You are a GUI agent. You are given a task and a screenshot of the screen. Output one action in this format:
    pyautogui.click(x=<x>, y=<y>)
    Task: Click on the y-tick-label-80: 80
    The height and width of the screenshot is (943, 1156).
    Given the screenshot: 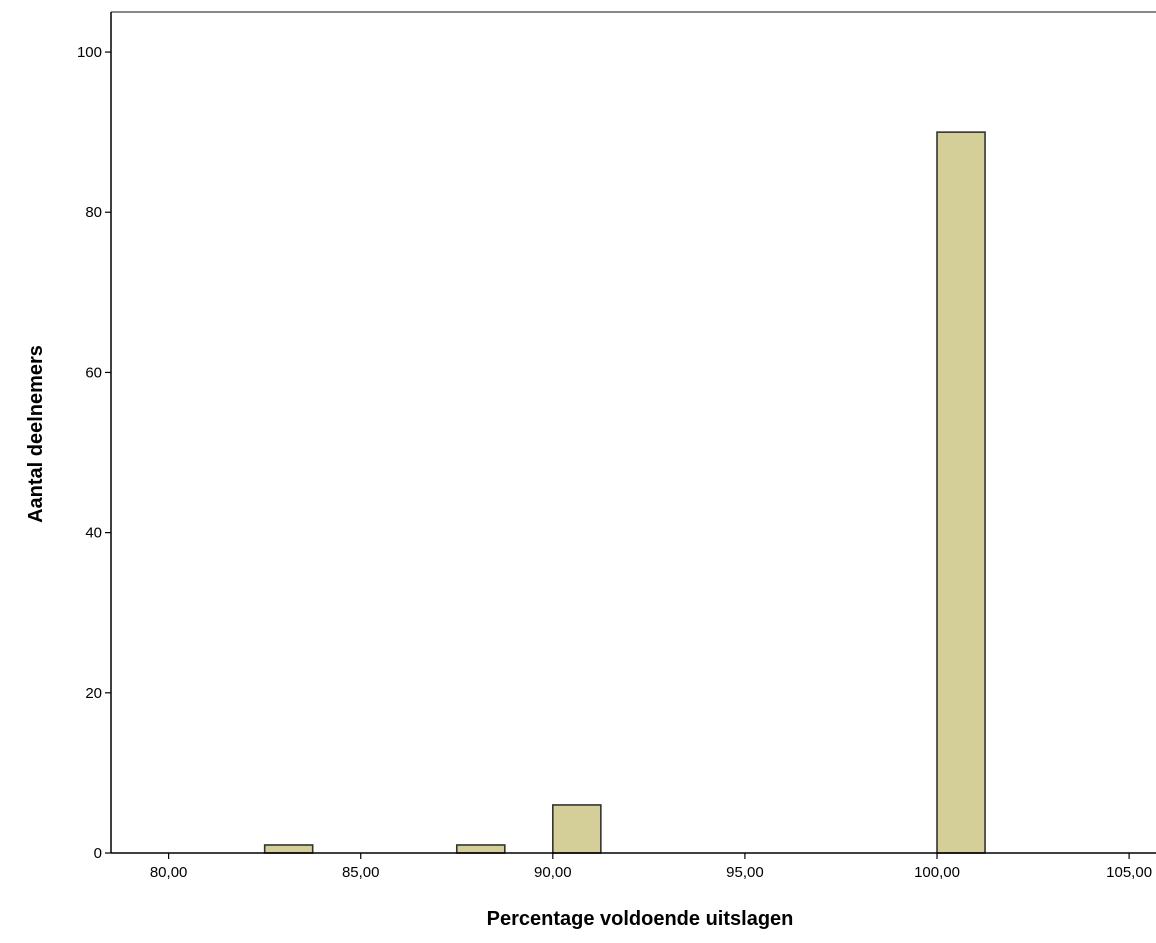 What is the action you would take?
    pyautogui.click(x=93, y=212)
    